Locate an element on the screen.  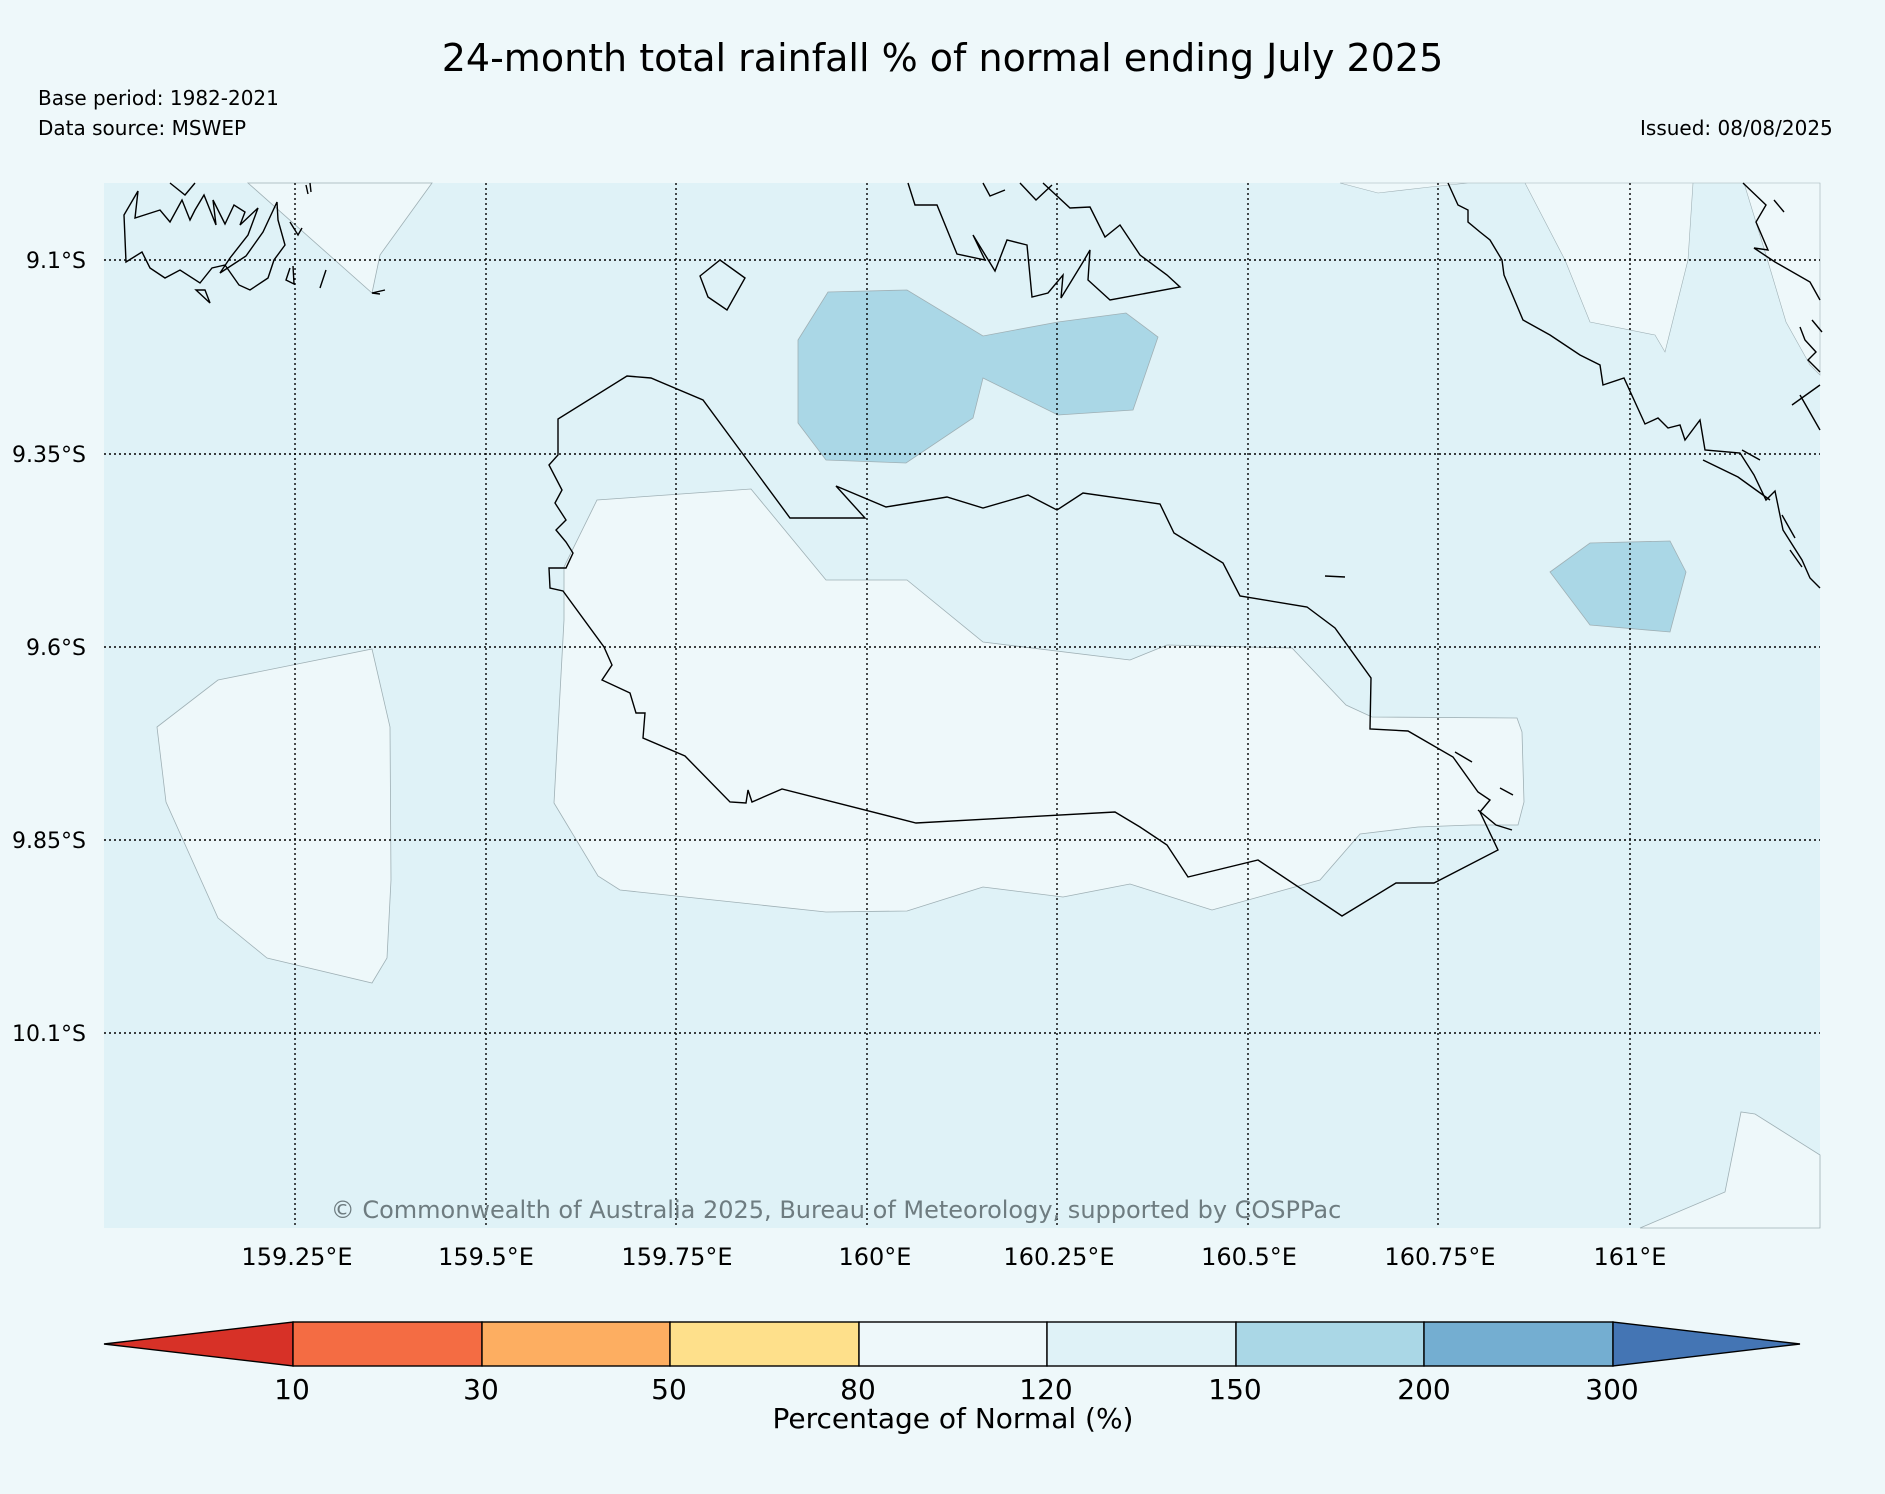
base-period-note: Base period: 1982-2021 is located at coordinates (158, 98).